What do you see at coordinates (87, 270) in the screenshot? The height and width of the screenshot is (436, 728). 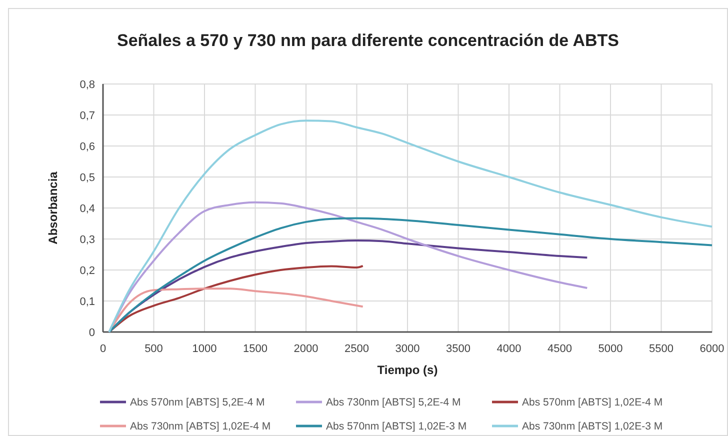 I see `y-tick-label: 0,2` at bounding box center [87, 270].